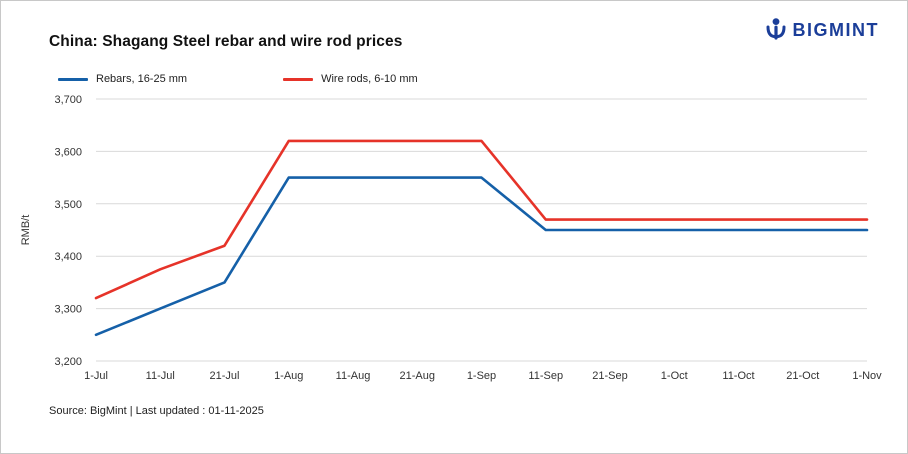  I want to click on y-tick-label: 3,200, so click(68, 362).